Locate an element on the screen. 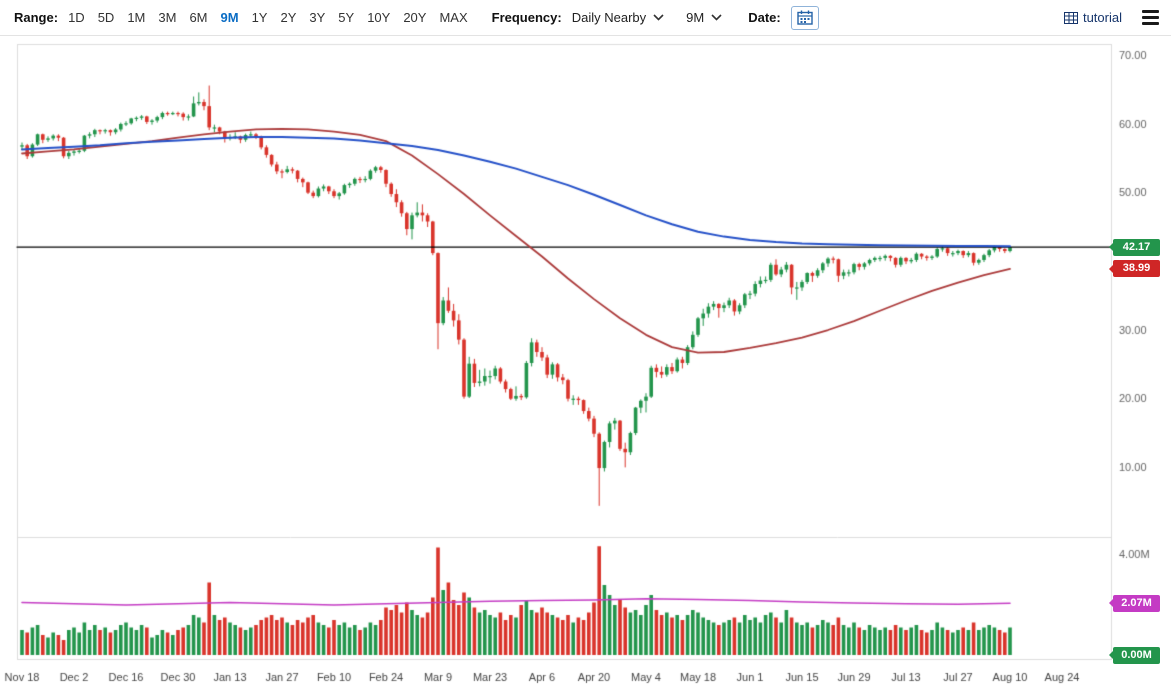 The height and width of the screenshot is (697, 1171). range-option-2y: 2Y is located at coordinates (288, 17).